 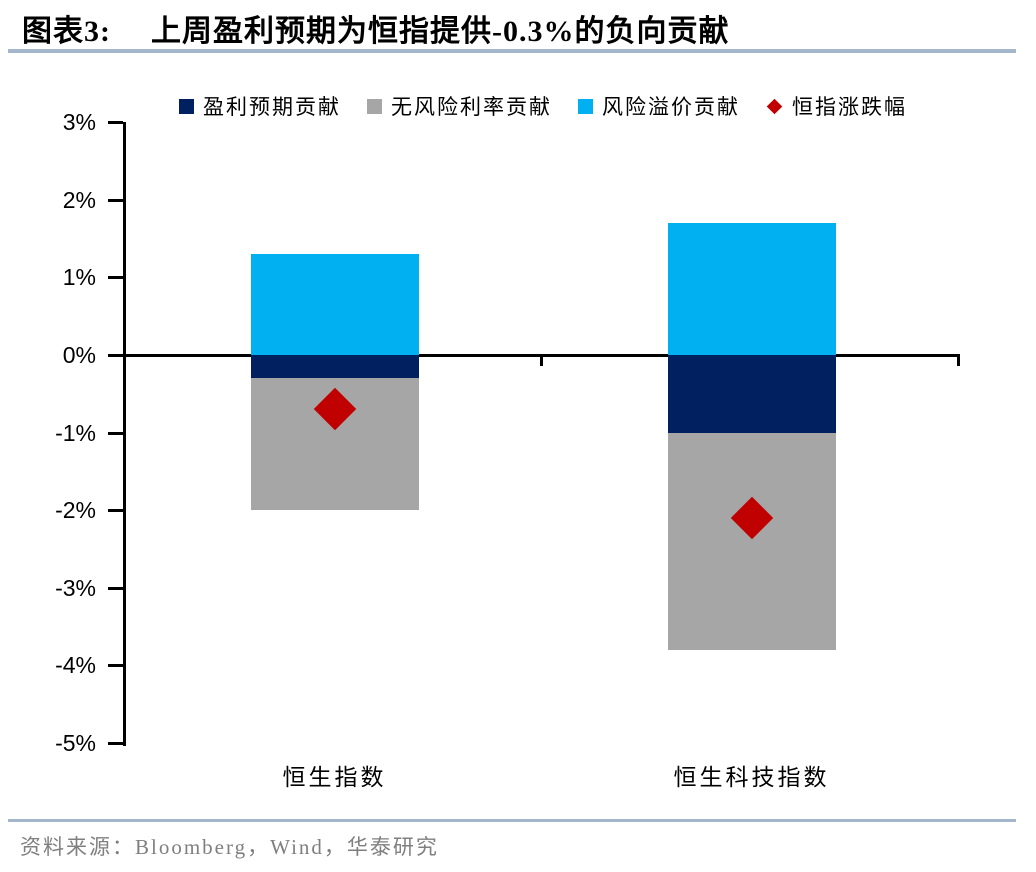 I want to click on y-axis-tick-label: -4%, so click(x=75, y=665).